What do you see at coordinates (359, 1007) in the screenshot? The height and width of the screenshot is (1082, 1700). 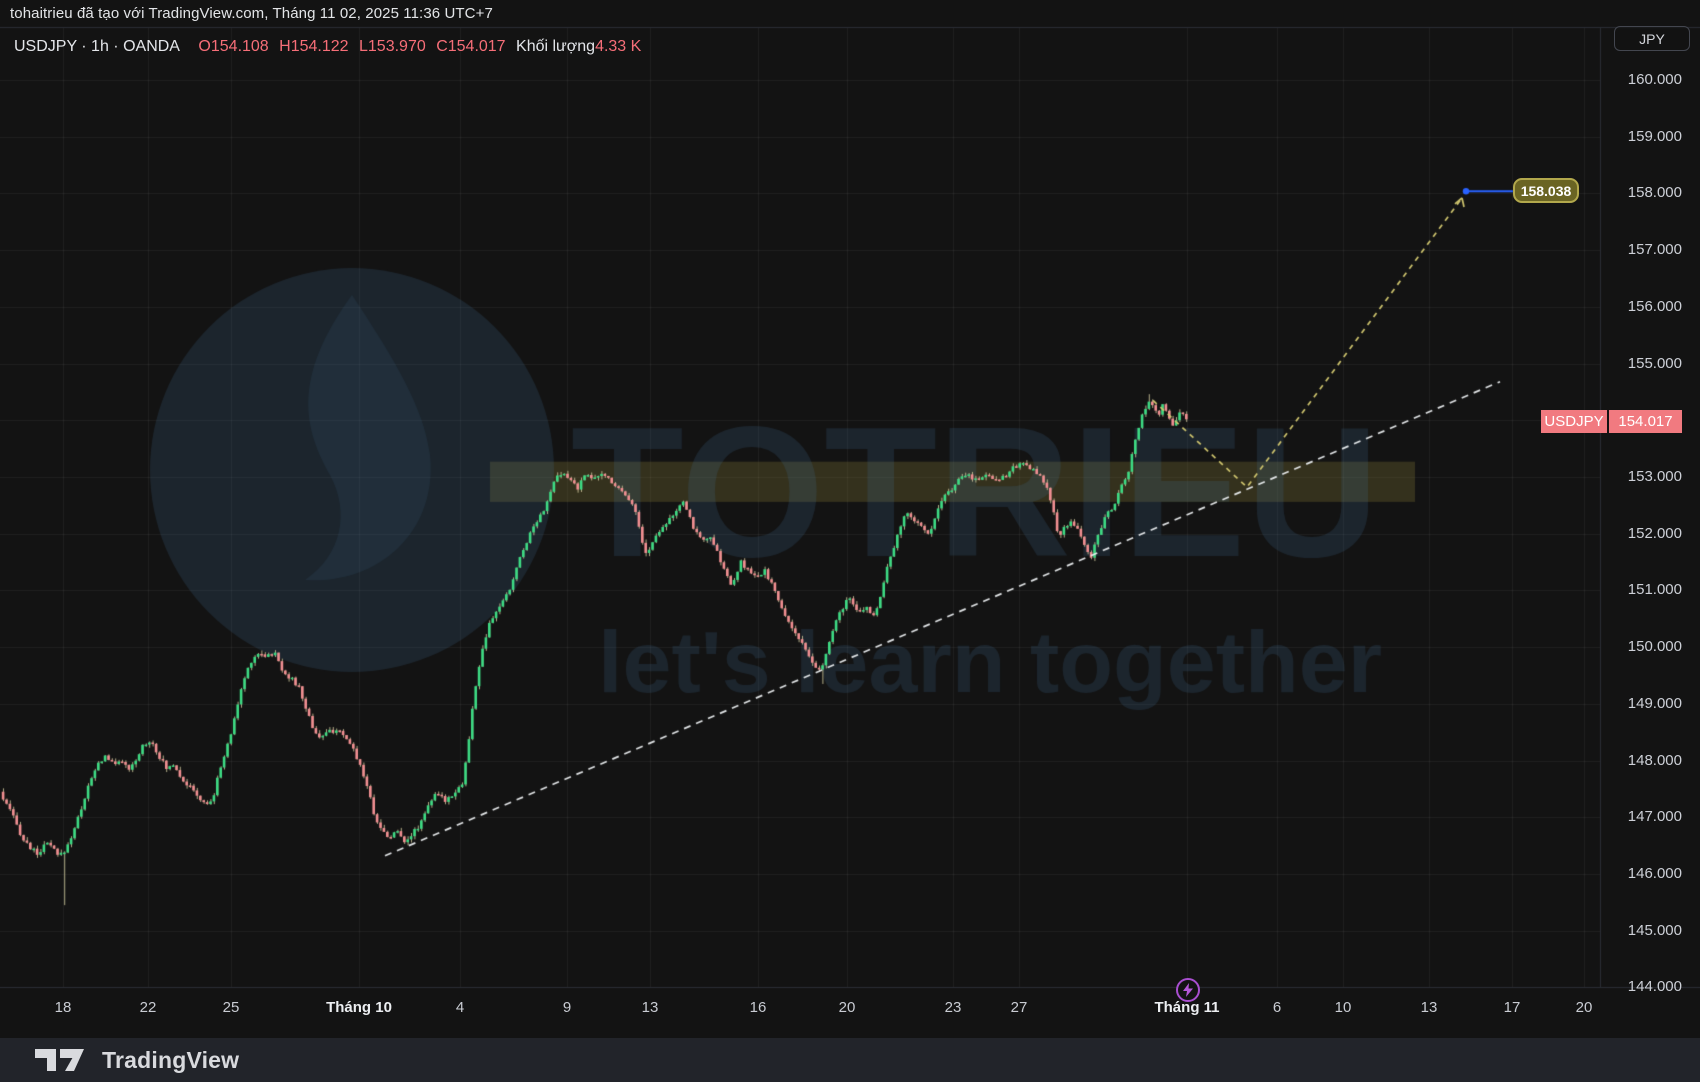 I see `time-tick-label: Tháng 10` at bounding box center [359, 1007].